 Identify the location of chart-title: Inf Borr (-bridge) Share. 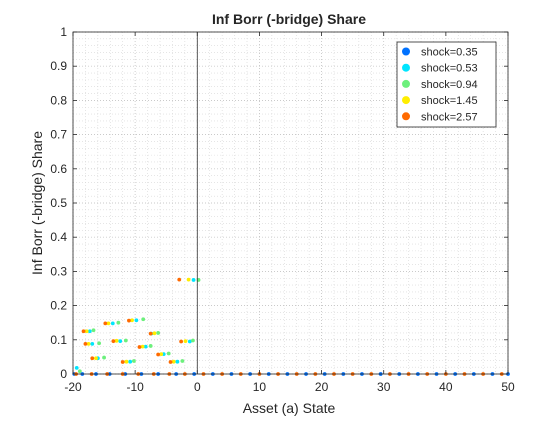
(289, 19).